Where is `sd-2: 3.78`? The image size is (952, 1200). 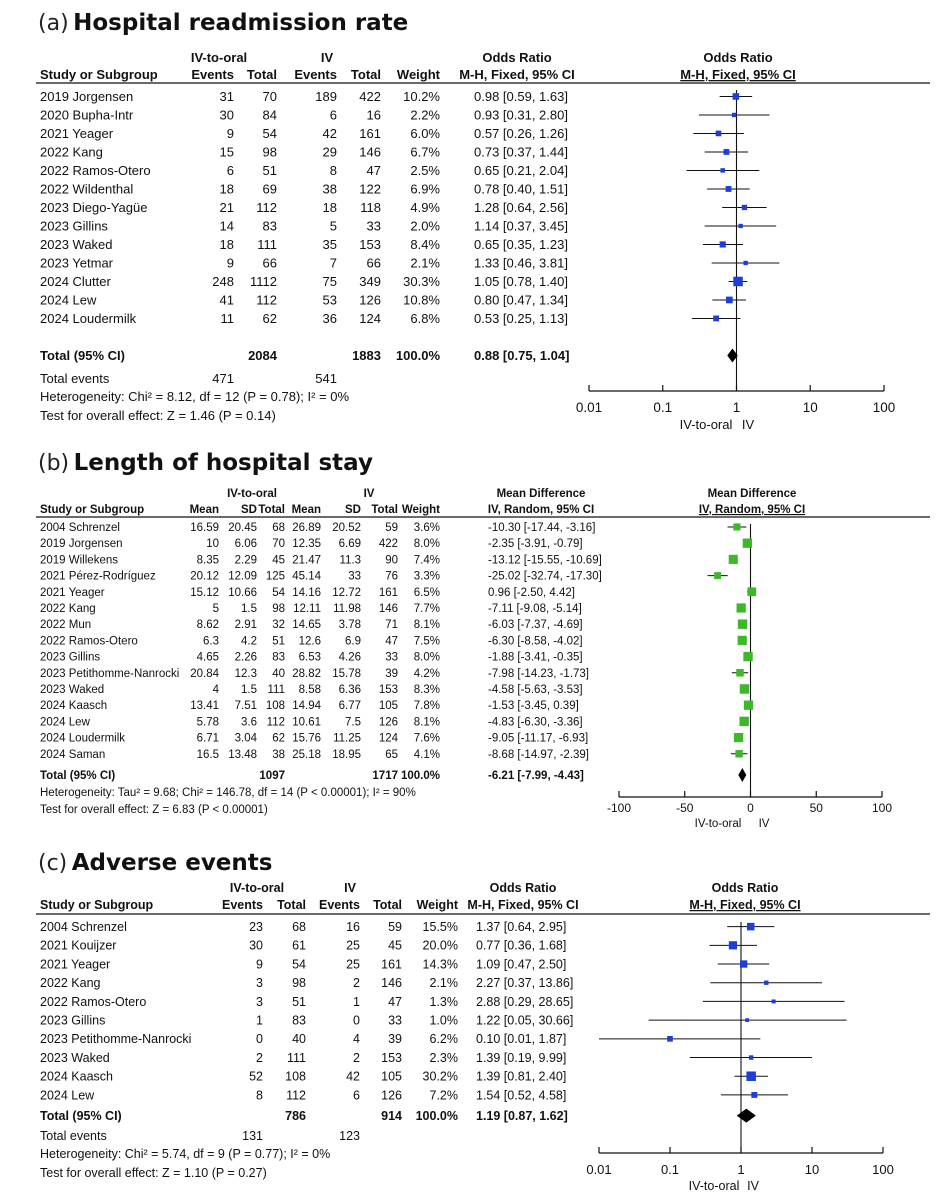 sd-2: 3.78 is located at coordinates (350, 625).